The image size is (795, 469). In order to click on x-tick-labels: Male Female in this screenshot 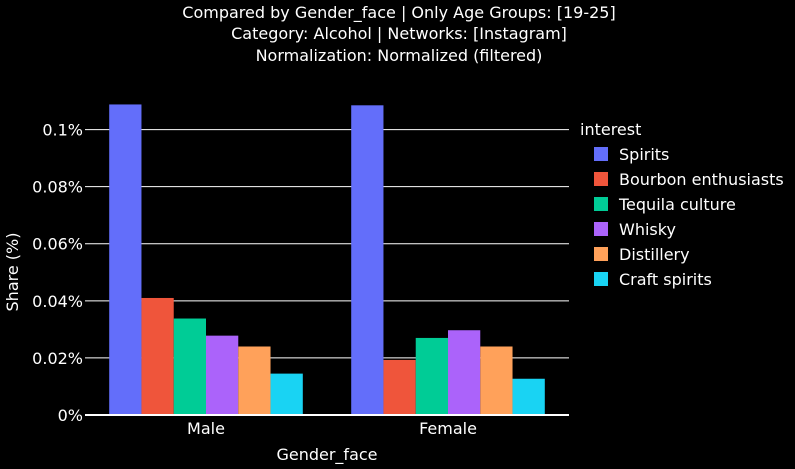, I will do `click(332, 428)`.